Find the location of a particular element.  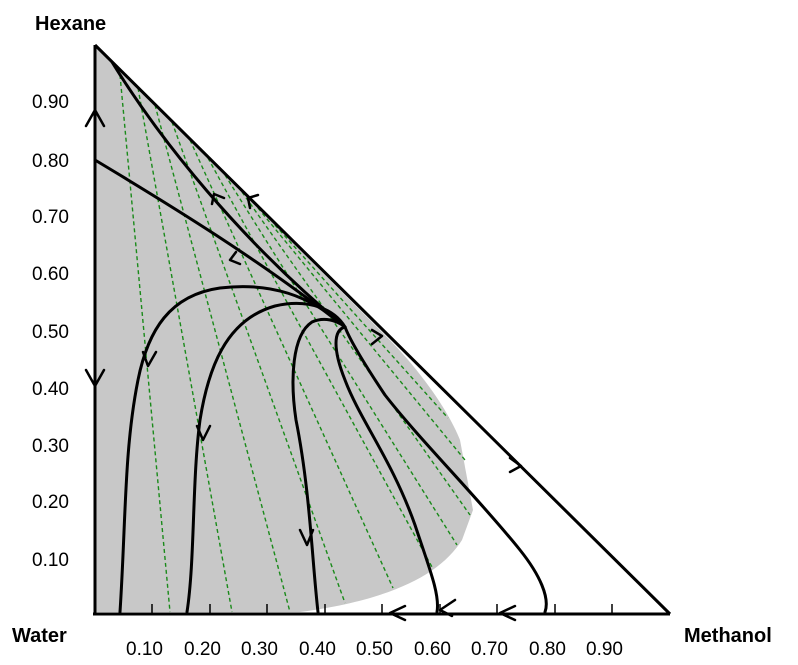

bottom-tick-marks is located at coordinates (382, 609).